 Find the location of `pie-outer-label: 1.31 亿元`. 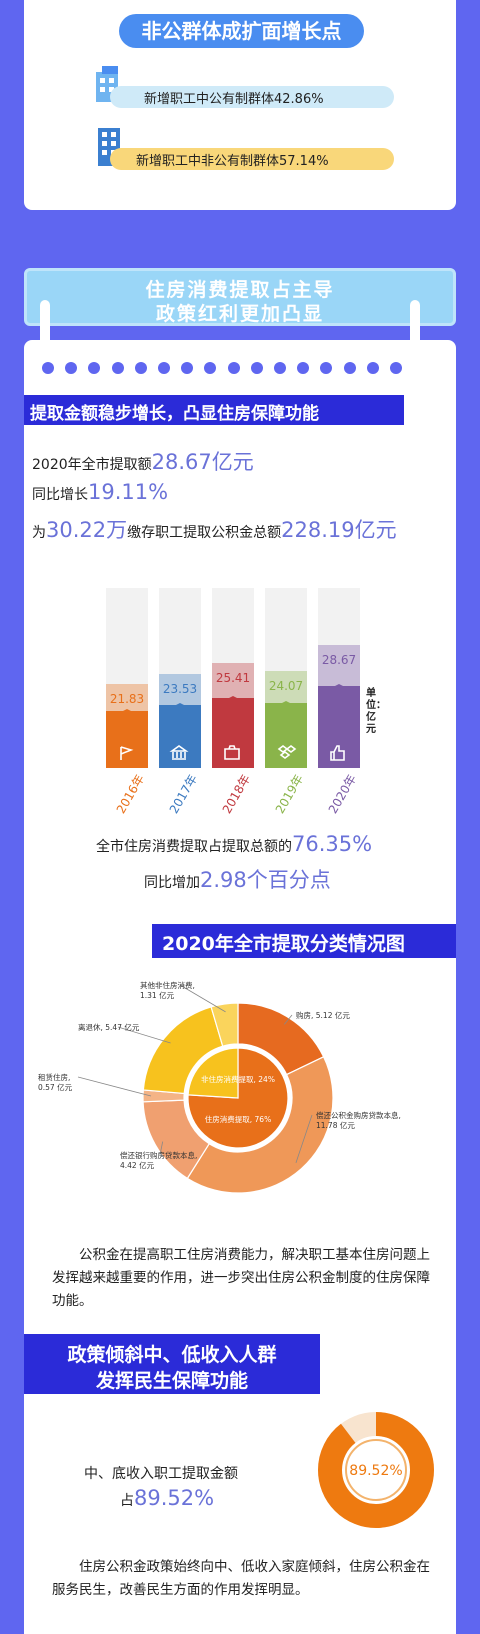

pie-outer-label: 1.31 亿元 is located at coordinates (157, 995).